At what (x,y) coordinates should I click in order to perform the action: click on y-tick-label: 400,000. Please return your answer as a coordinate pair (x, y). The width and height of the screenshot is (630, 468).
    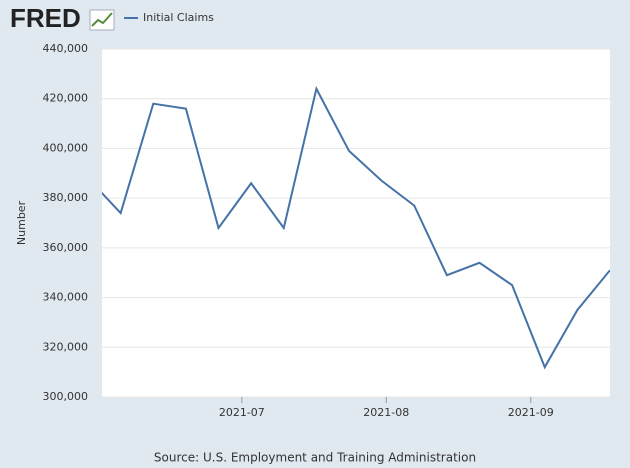
    Looking at the image, I should click on (66, 147).